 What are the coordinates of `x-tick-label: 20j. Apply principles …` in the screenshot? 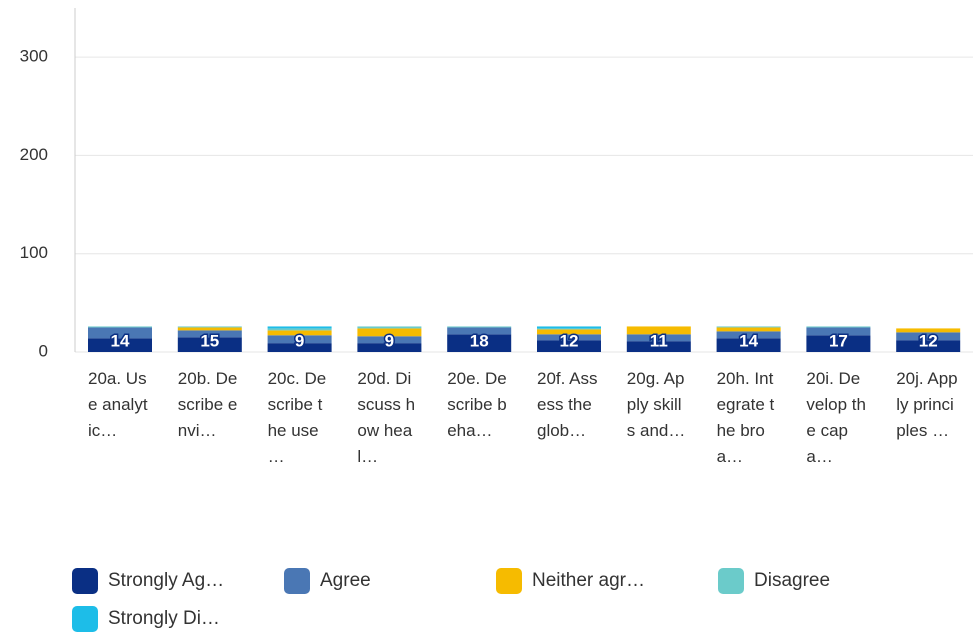 It's located at (927, 404).